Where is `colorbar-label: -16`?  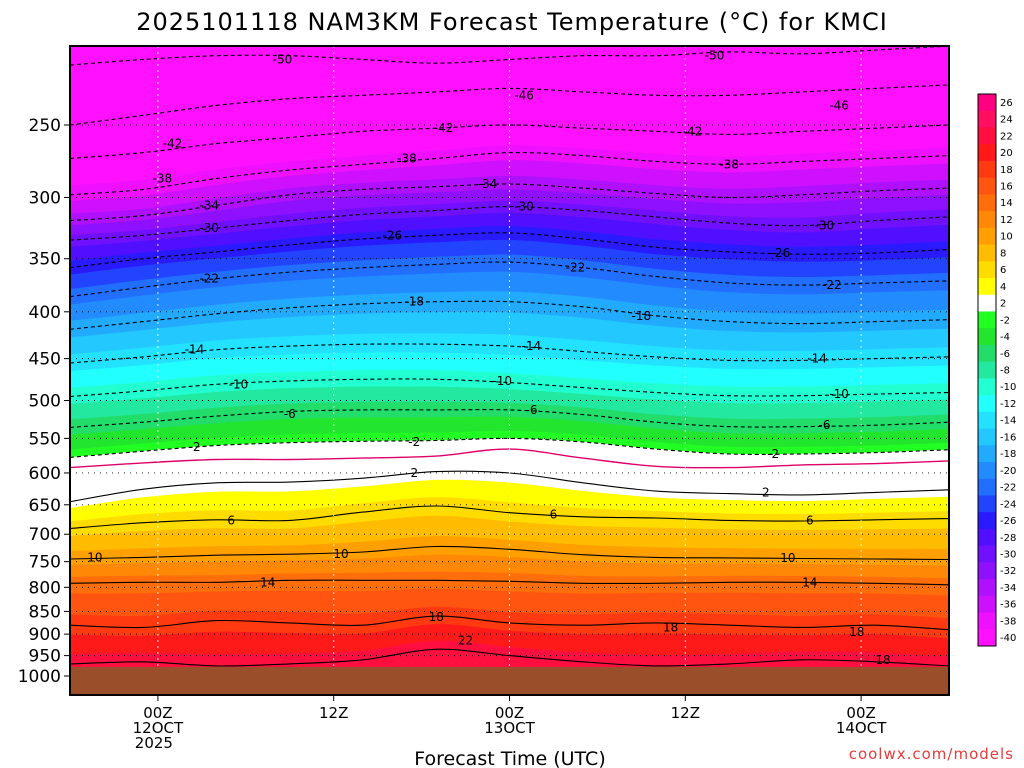
colorbar-label: -16 is located at coordinates (1008, 437).